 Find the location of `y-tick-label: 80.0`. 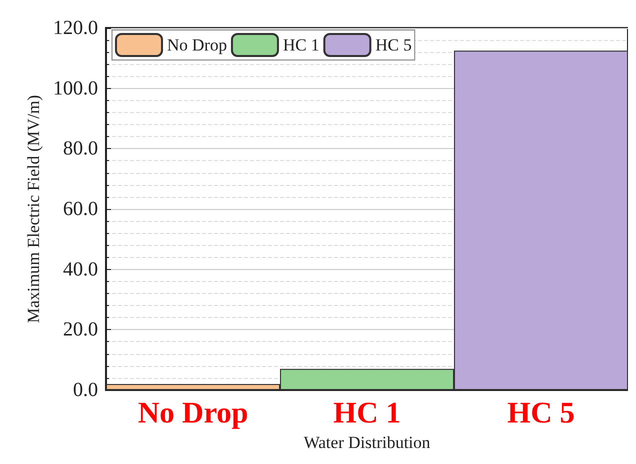

y-tick-label: 80.0 is located at coordinates (80, 149).